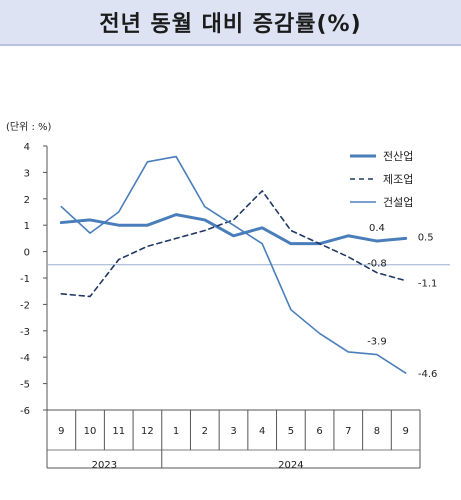  Describe the element at coordinates (377, 342) in the screenshot. I see `data-label: -3.9` at that location.